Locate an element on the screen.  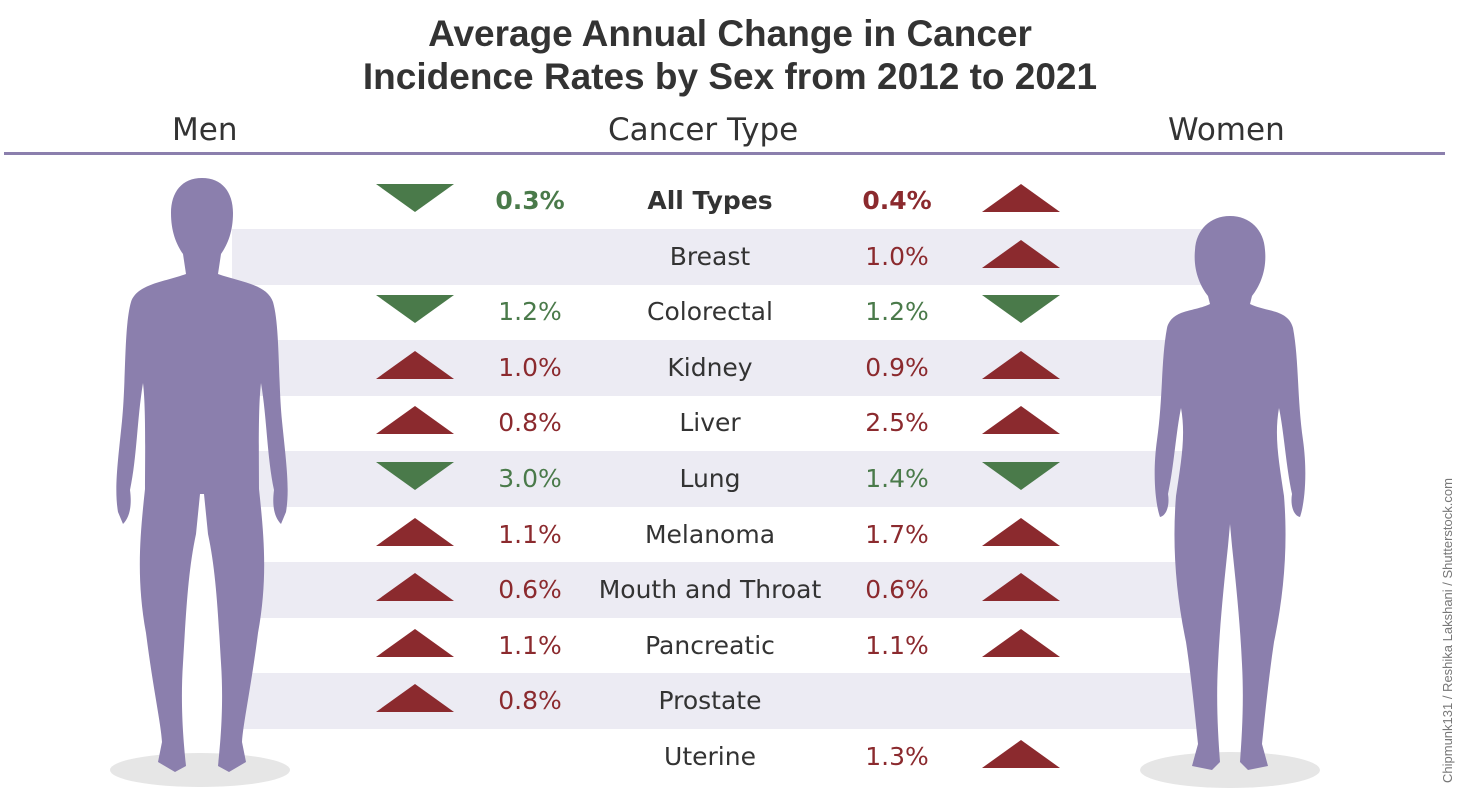
male-silhouette-icon is located at coordinates (200, 482).